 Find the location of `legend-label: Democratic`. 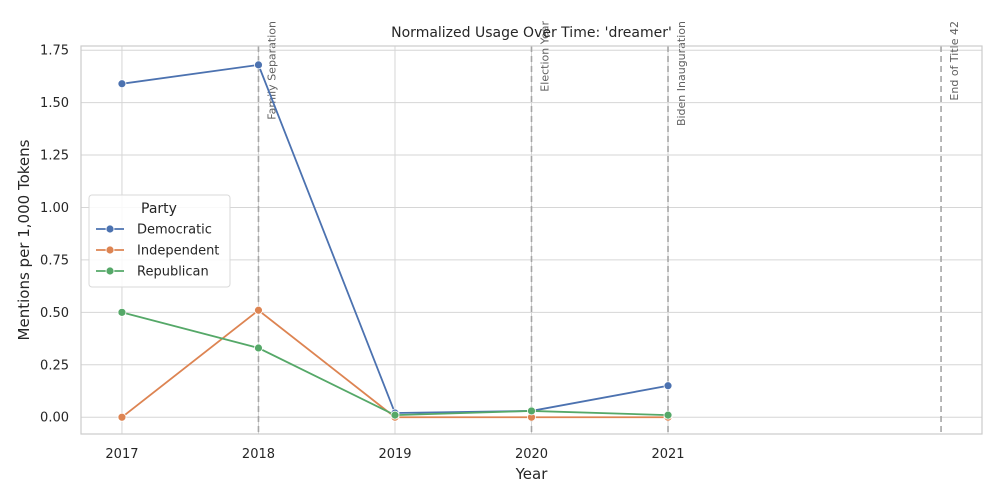

legend-label: Democratic is located at coordinates (174, 230).